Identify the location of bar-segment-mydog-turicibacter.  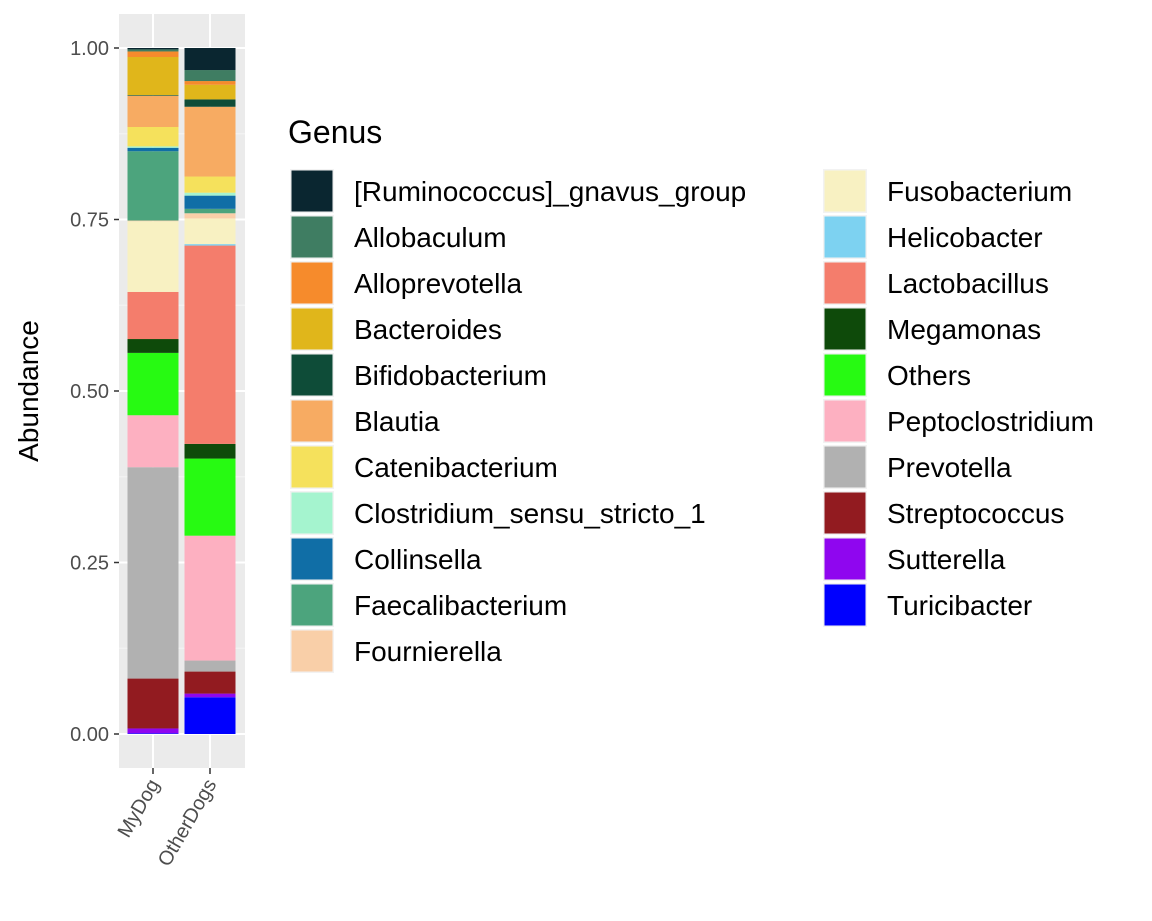
(153, 733).